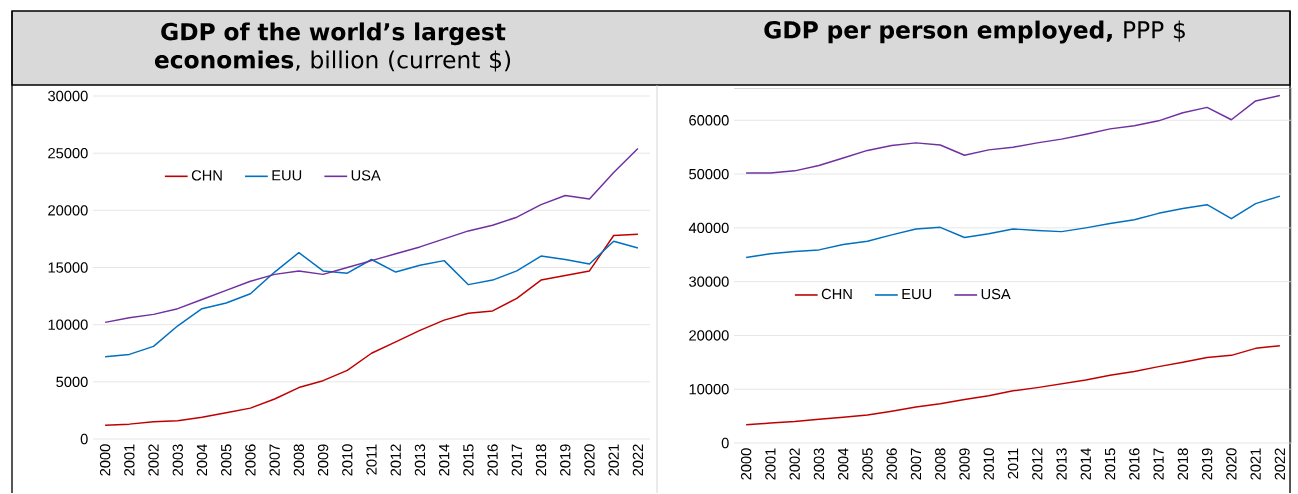  Describe the element at coordinates (709, 120) in the screenshot. I see `y-tick-label: 60000` at that location.